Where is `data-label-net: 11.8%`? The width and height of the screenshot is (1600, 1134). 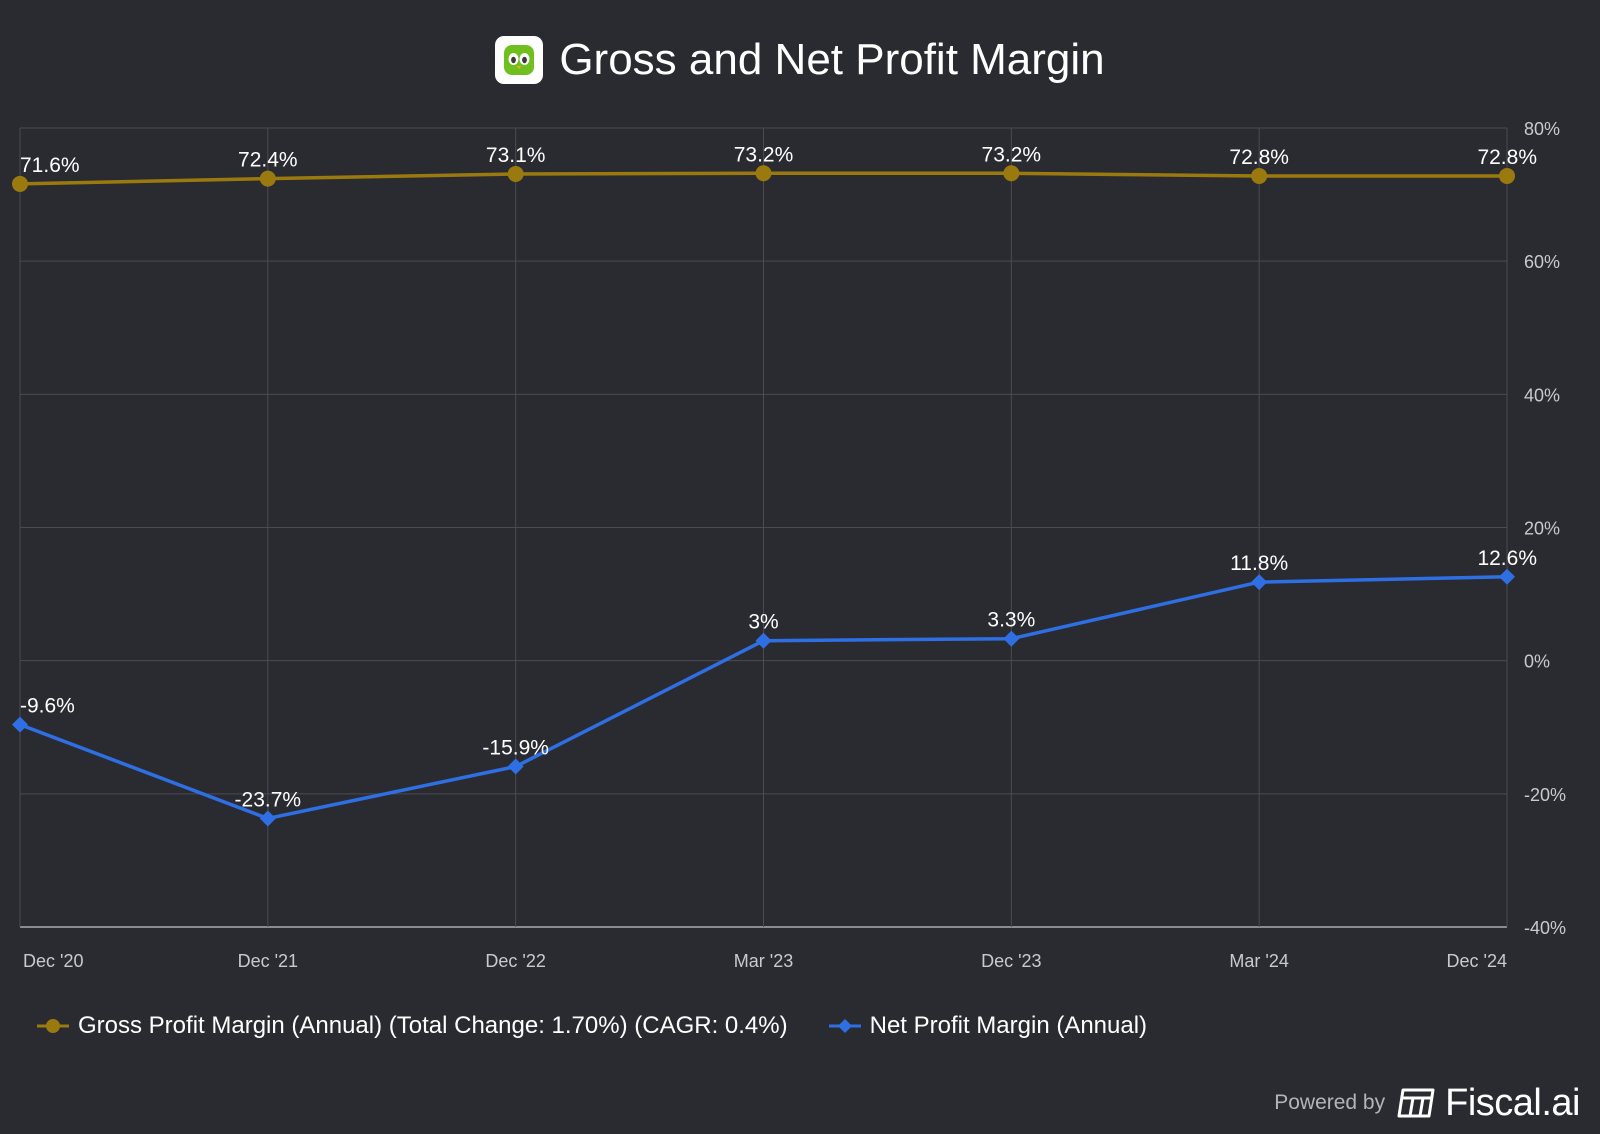
data-label-net: 11.8% is located at coordinates (1259, 563).